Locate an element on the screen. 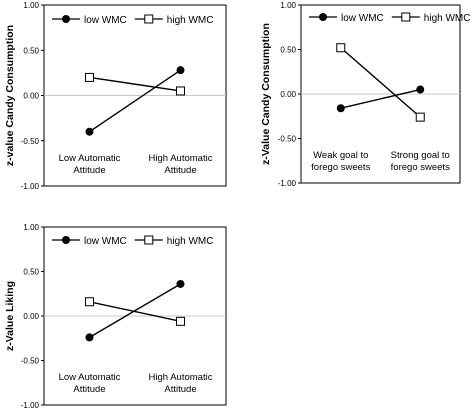 This screenshot has height=409, width=474. y-axis-title: z-value Candy Consumption is located at coordinates (10, 95).